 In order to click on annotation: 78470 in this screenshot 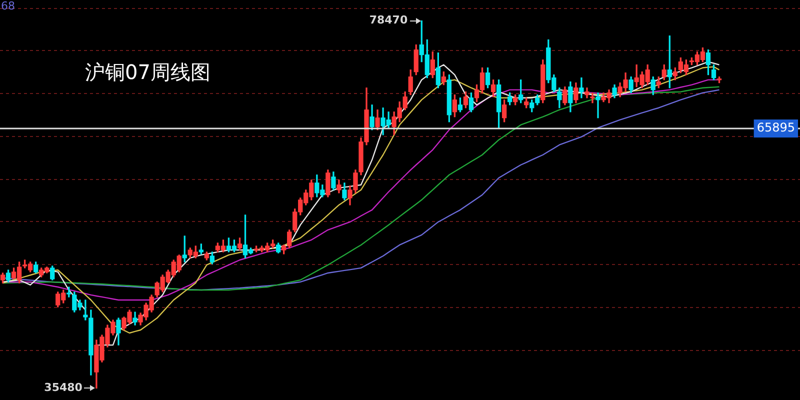, I will do `click(388, 20)`.